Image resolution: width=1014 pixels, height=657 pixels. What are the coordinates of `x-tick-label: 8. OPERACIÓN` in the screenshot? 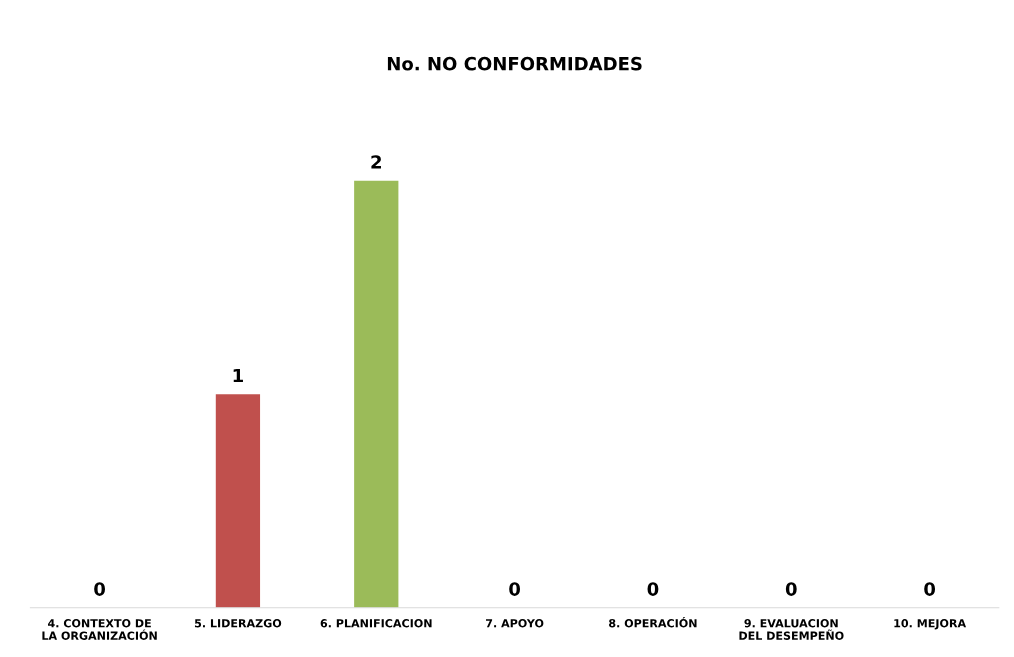 It's located at (653, 622).